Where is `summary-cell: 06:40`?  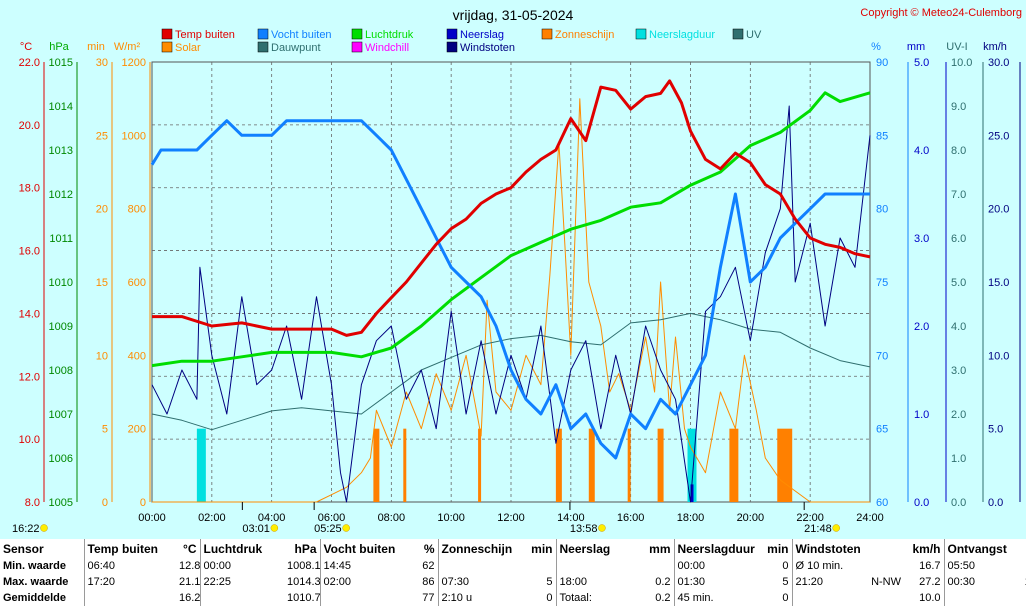
summary-cell: 06:40 is located at coordinates (129, 566).